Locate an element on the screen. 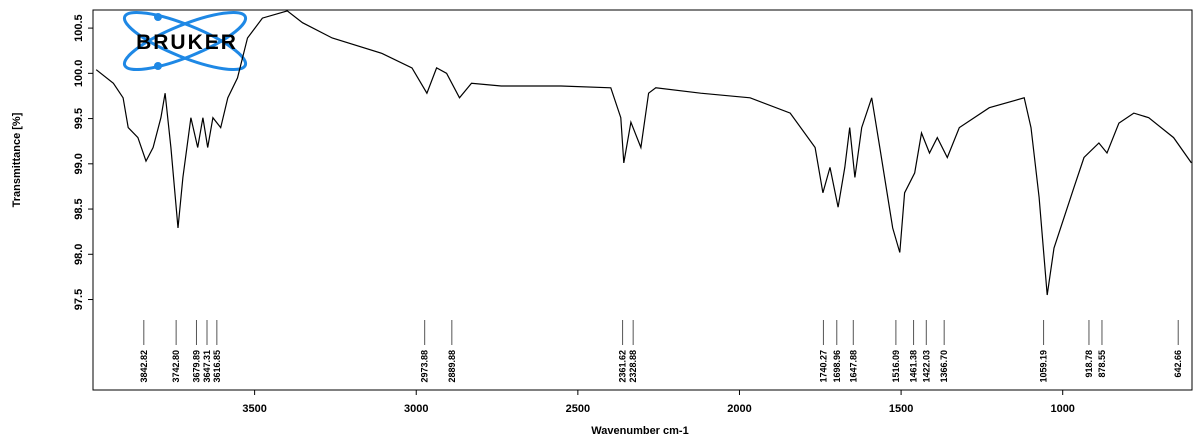 The width and height of the screenshot is (1193, 444). peak-label: 3679.89 is located at coordinates (196, 366).